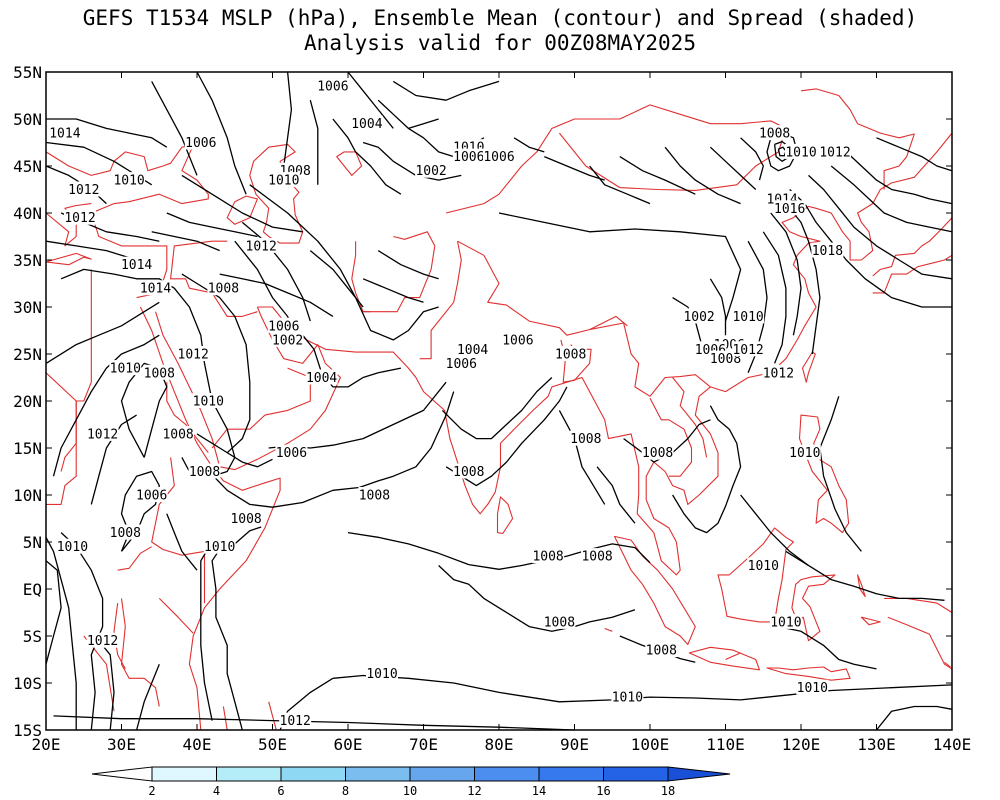 This screenshot has height=800, width=1000. What do you see at coordinates (698, 317) in the screenshot?
I see `contour-label: 1002` at bounding box center [698, 317].